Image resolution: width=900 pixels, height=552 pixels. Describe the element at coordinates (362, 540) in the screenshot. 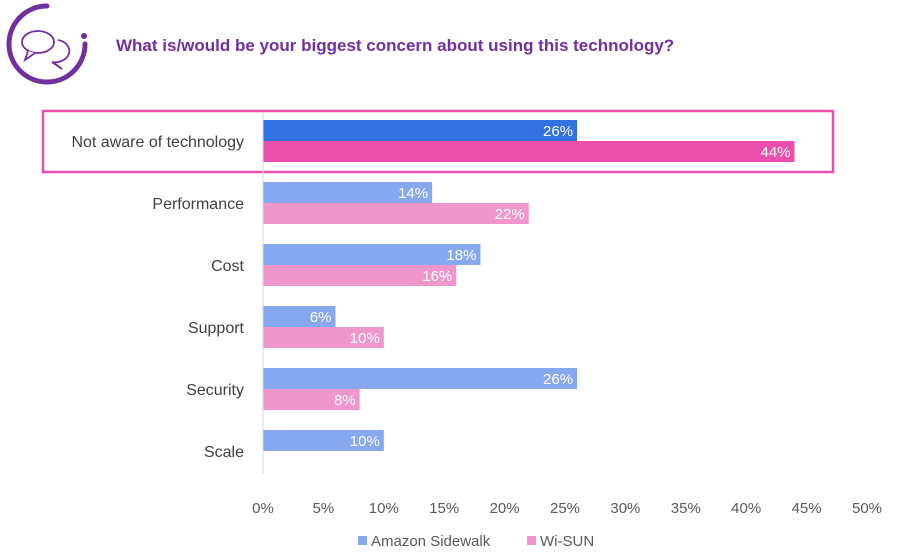

I see `legend-swatch-amazon-sidewalk` at that location.